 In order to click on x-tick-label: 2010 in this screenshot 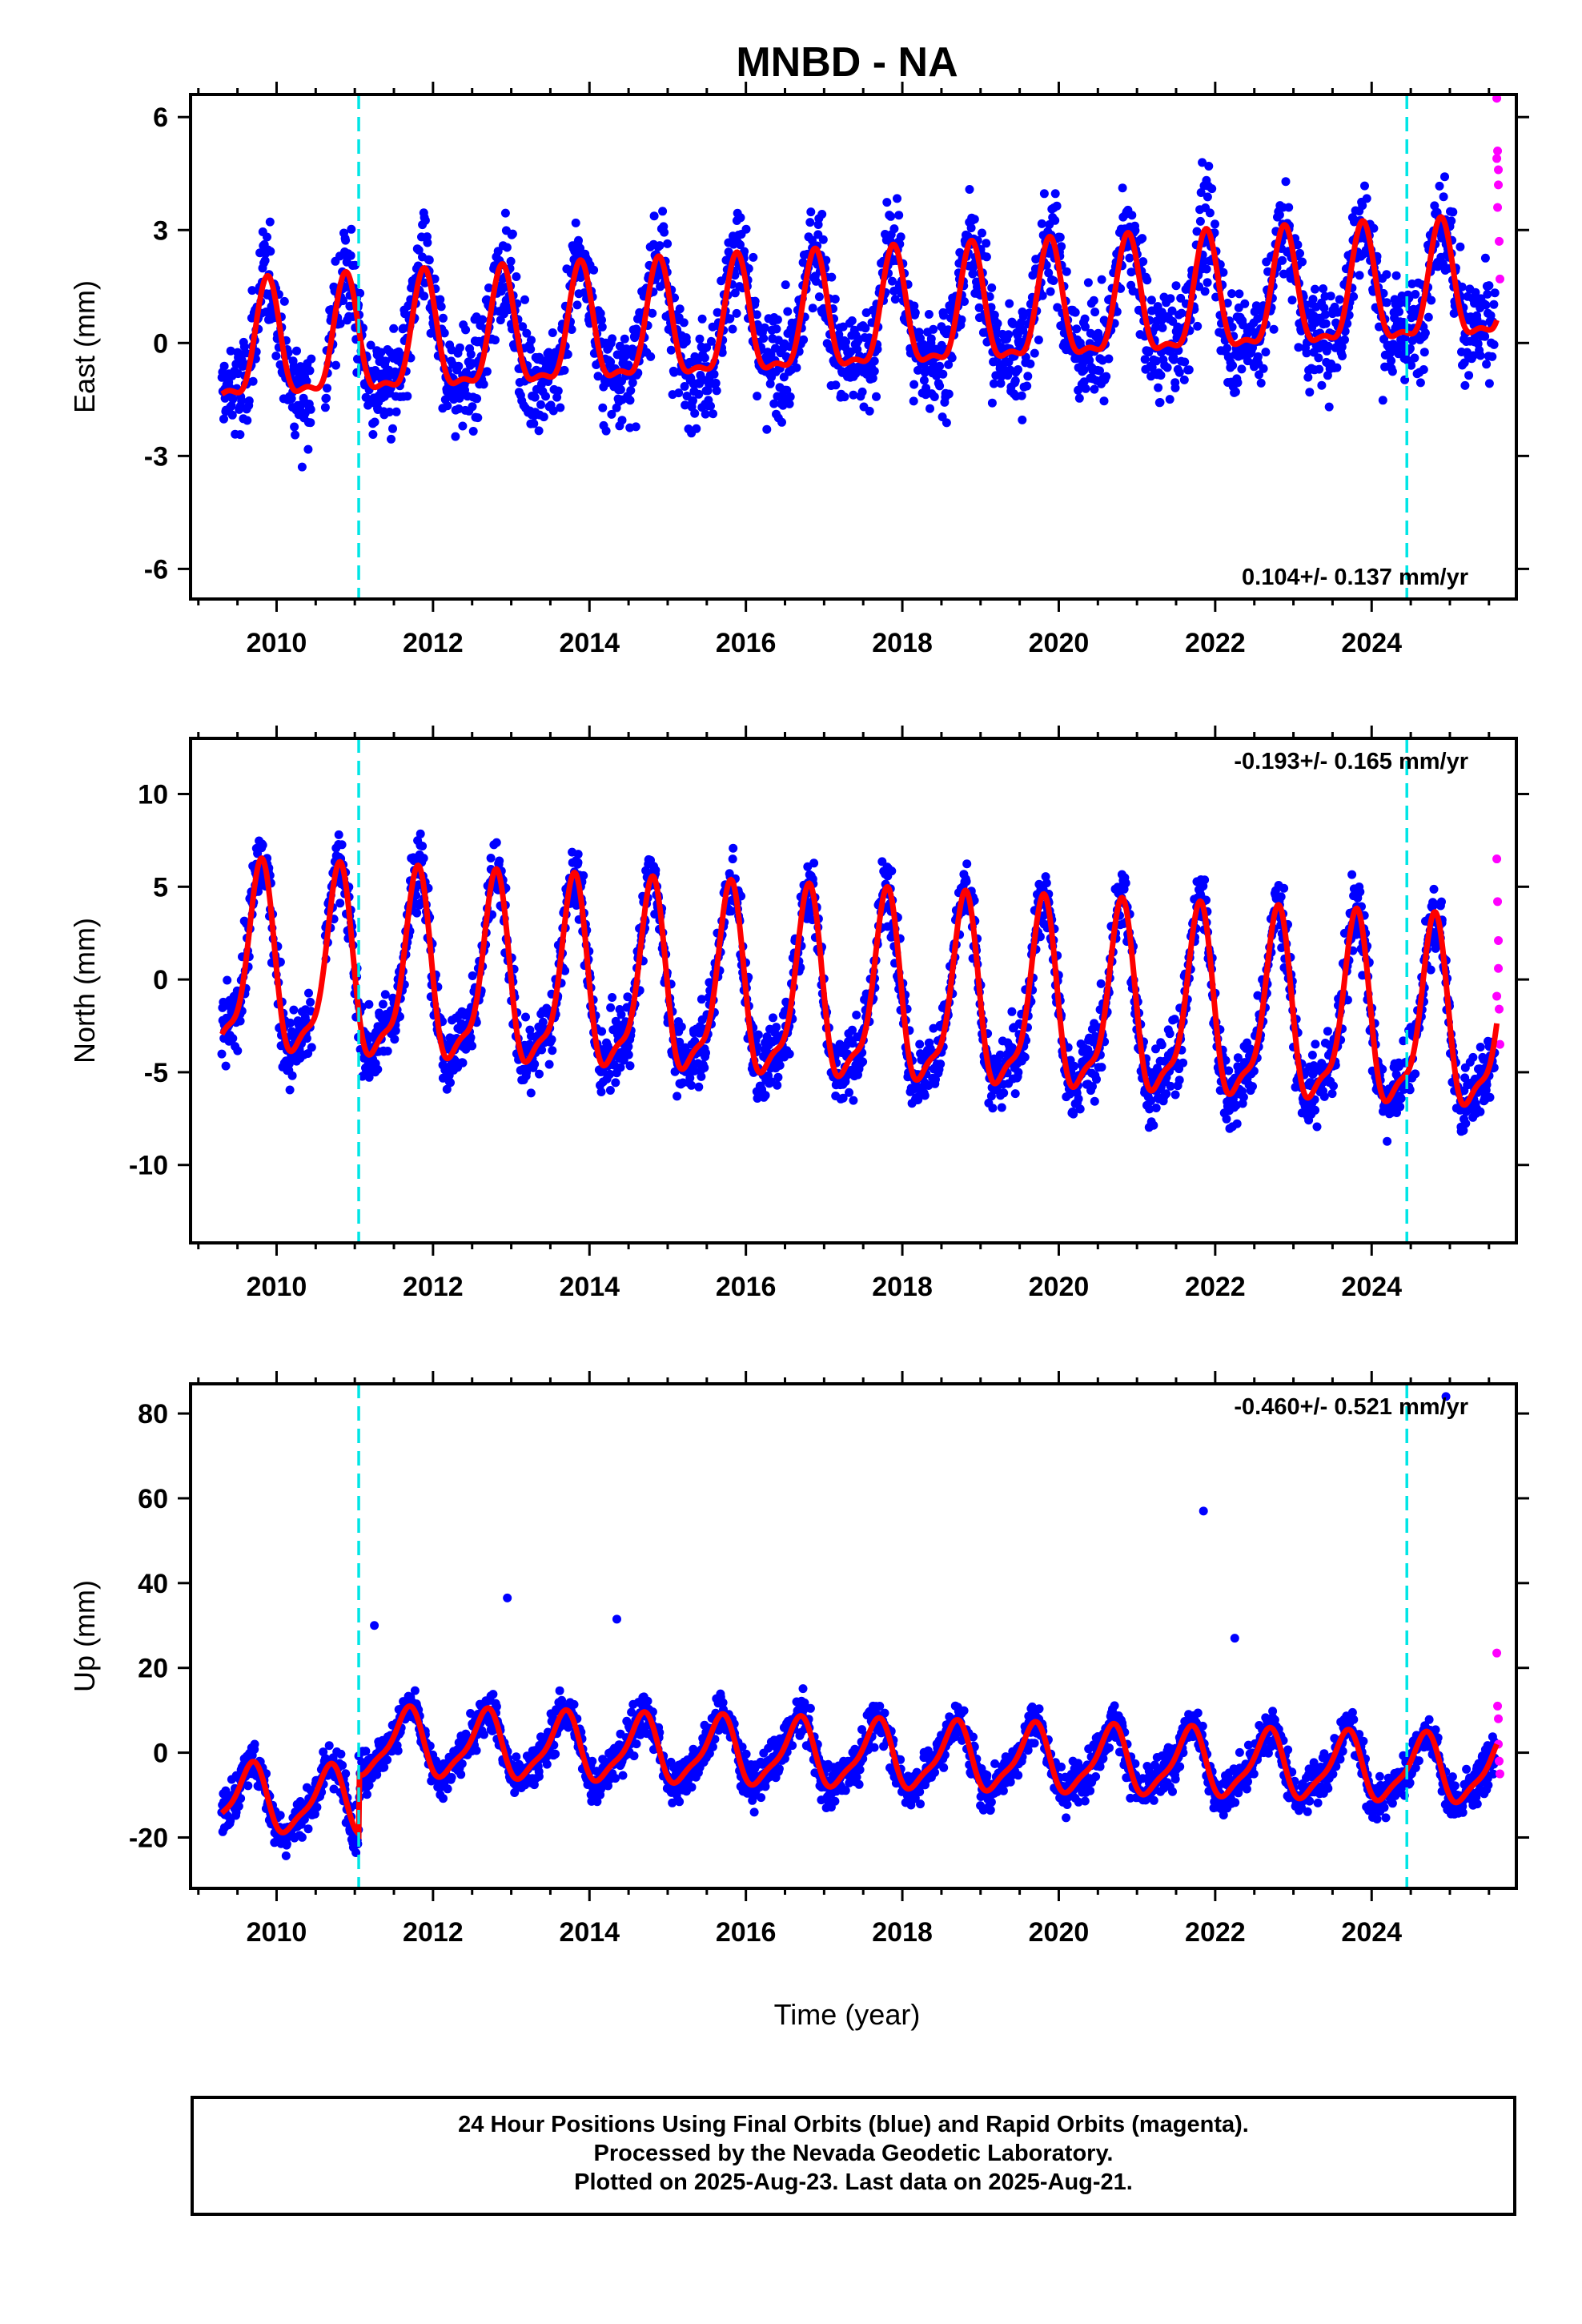, I will do `click(277, 643)`.